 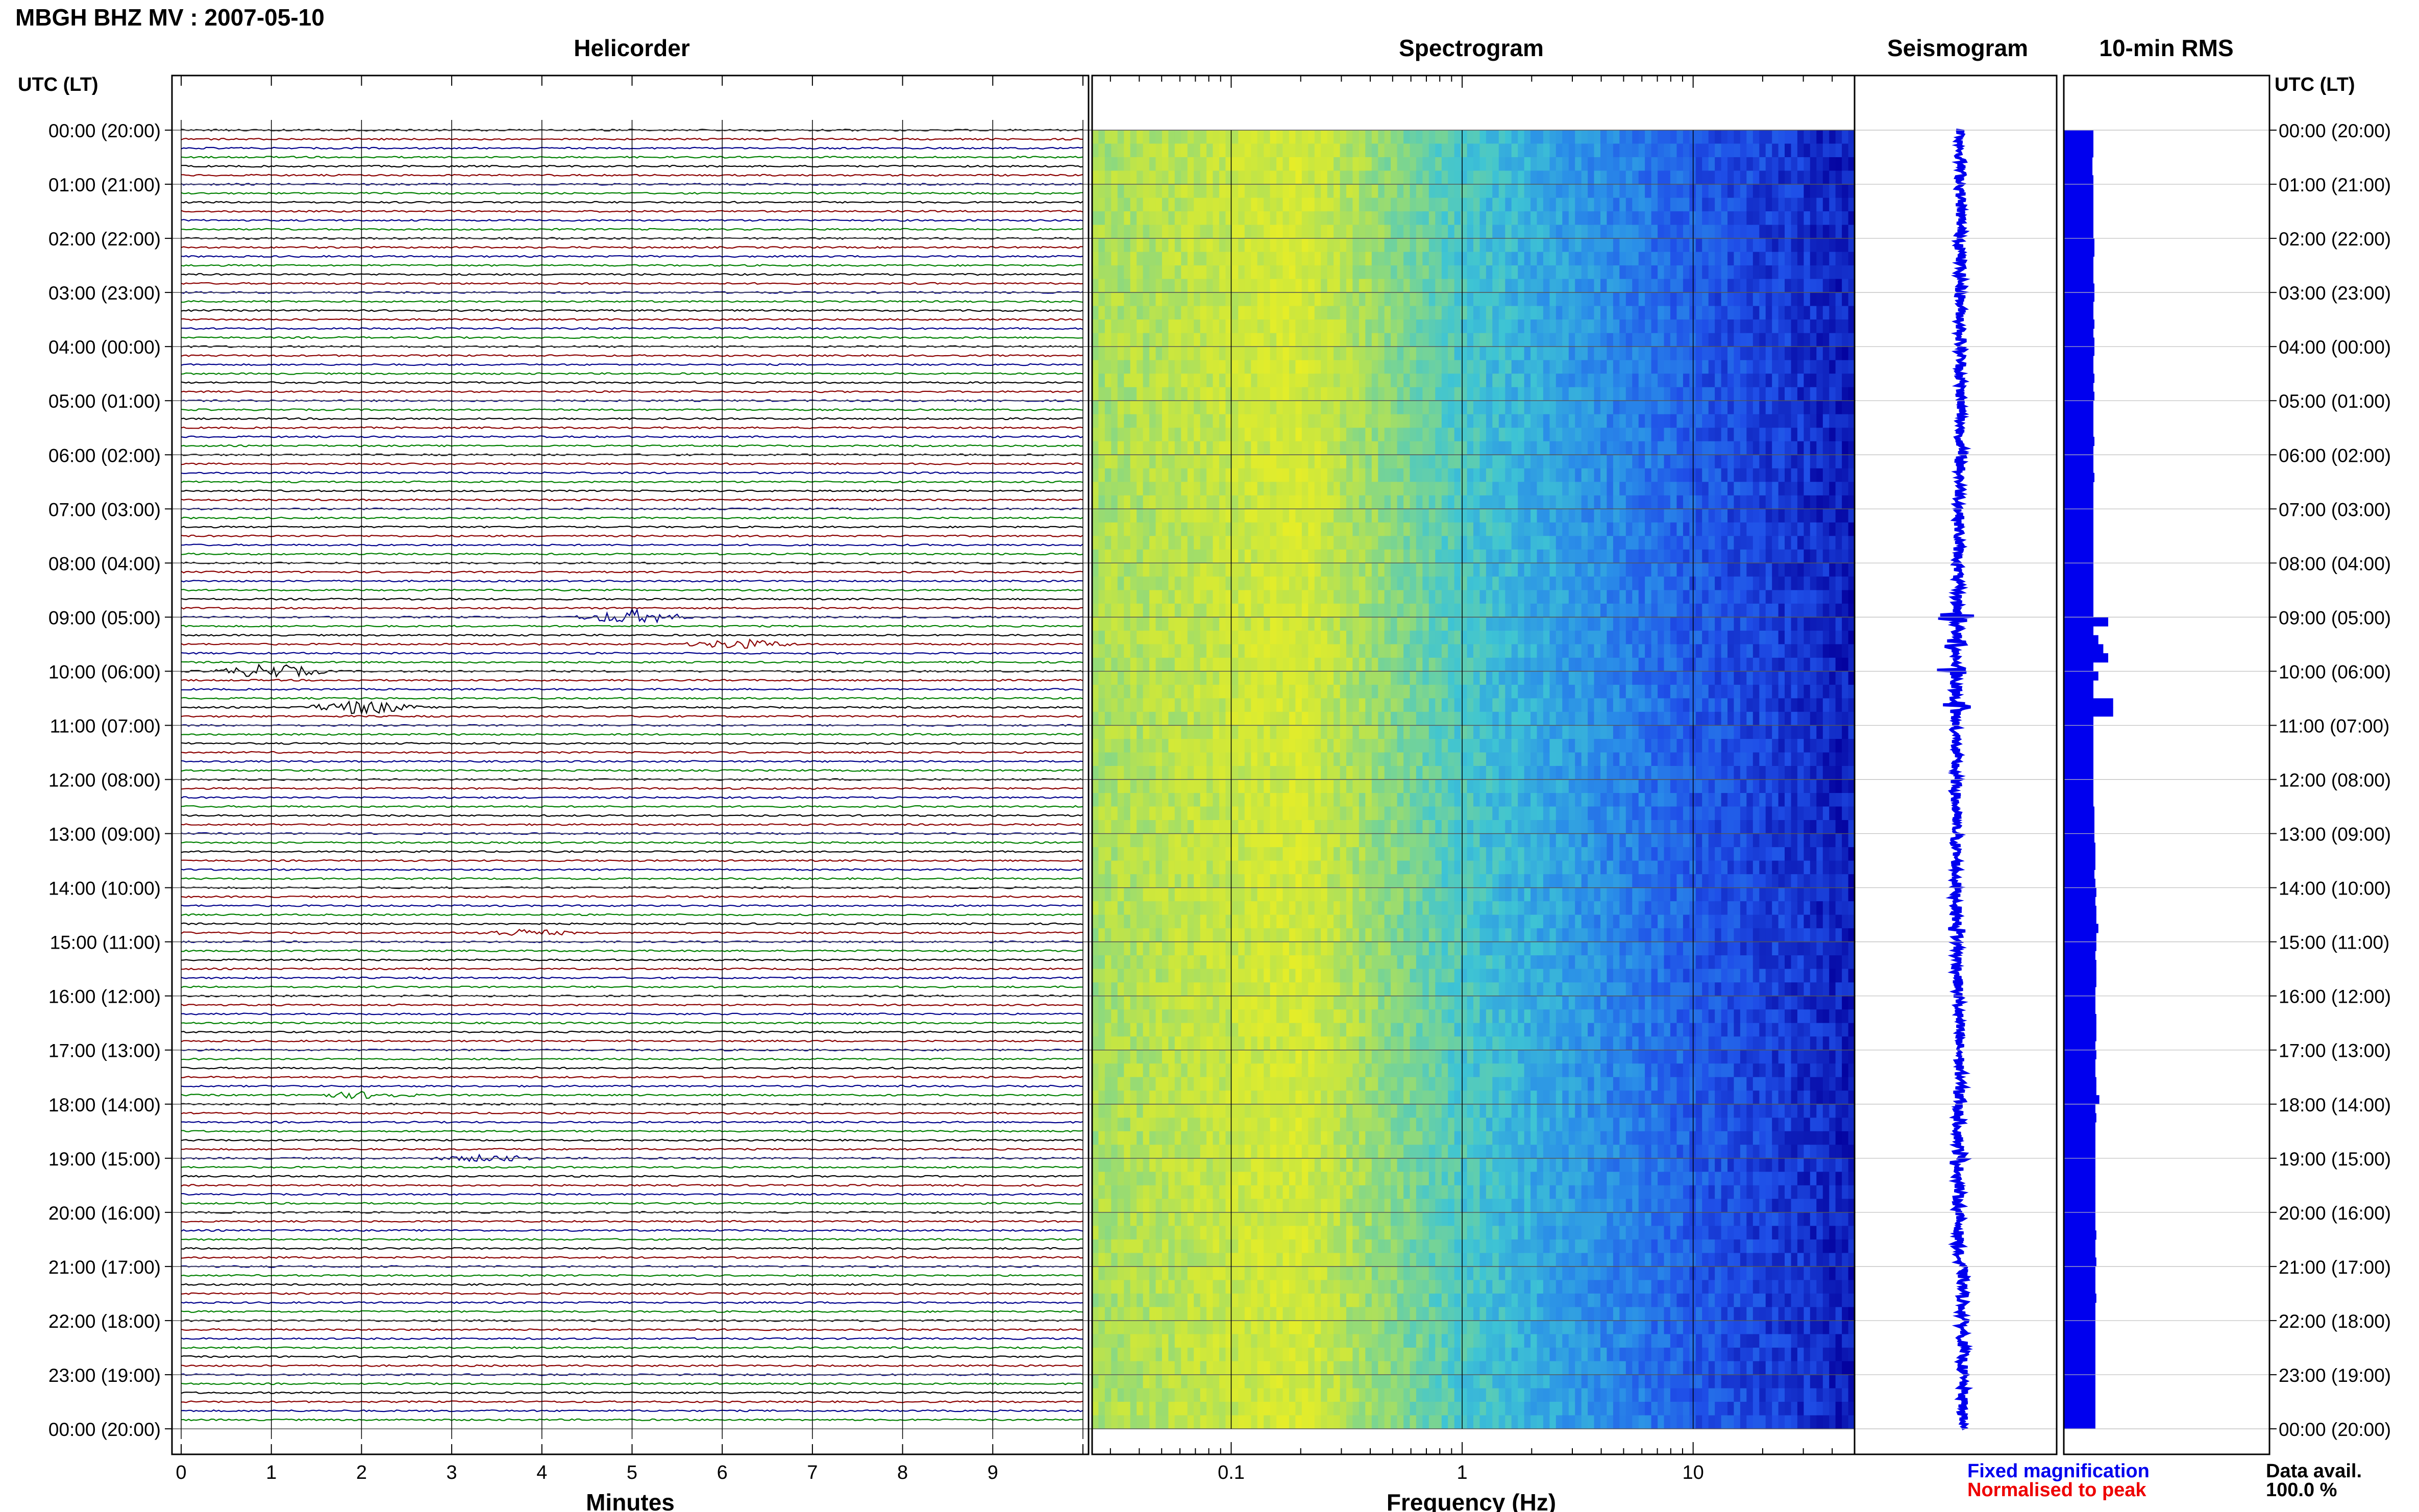 I want to click on time-label-right: 05:00 (01:00), so click(x=2335, y=401).